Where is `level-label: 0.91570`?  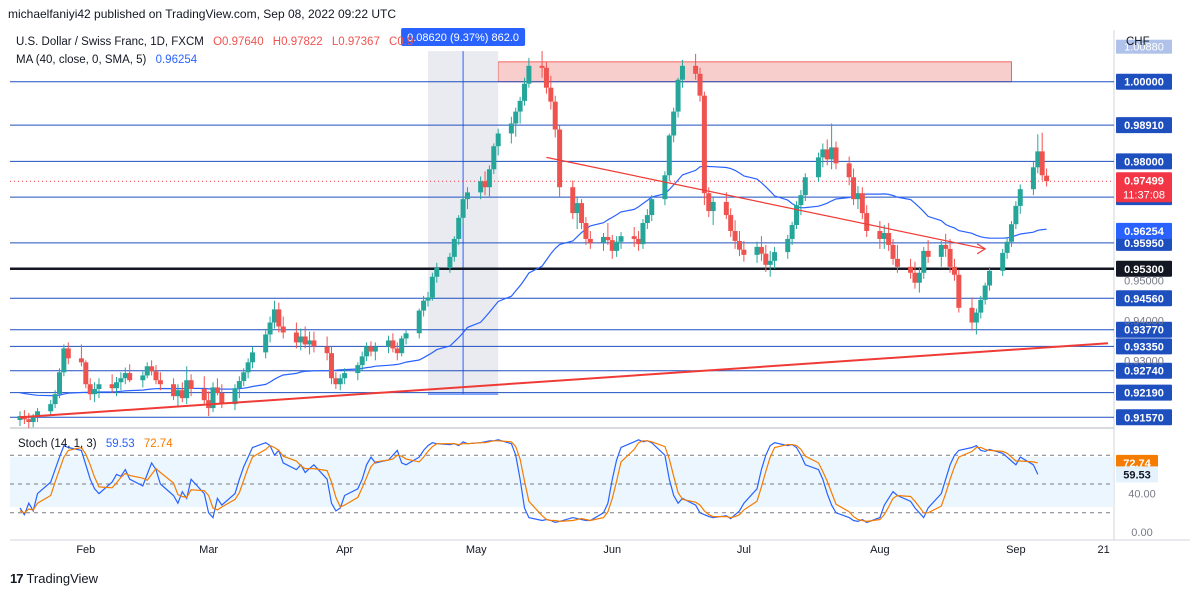
level-label: 0.91570 is located at coordinates (1144, 418).